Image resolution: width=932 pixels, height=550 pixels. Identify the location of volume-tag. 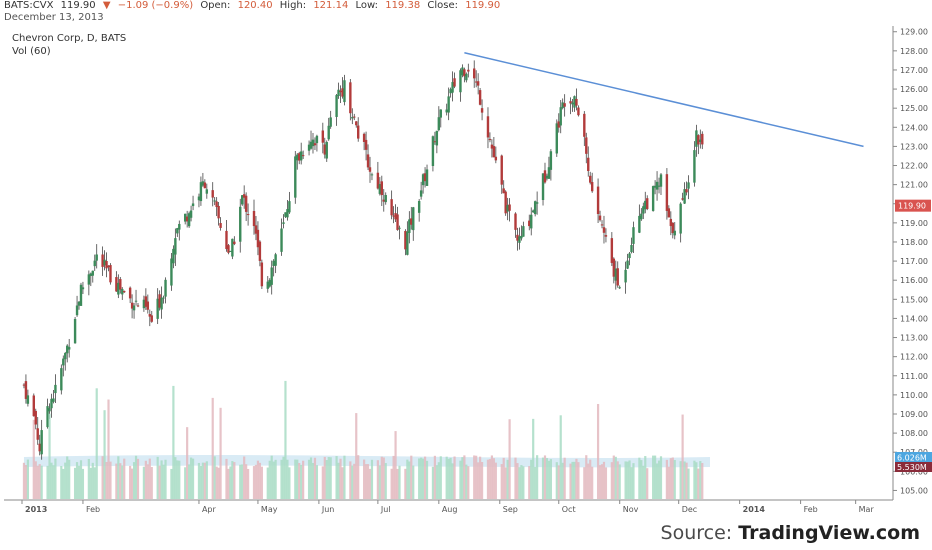
(913, 457).